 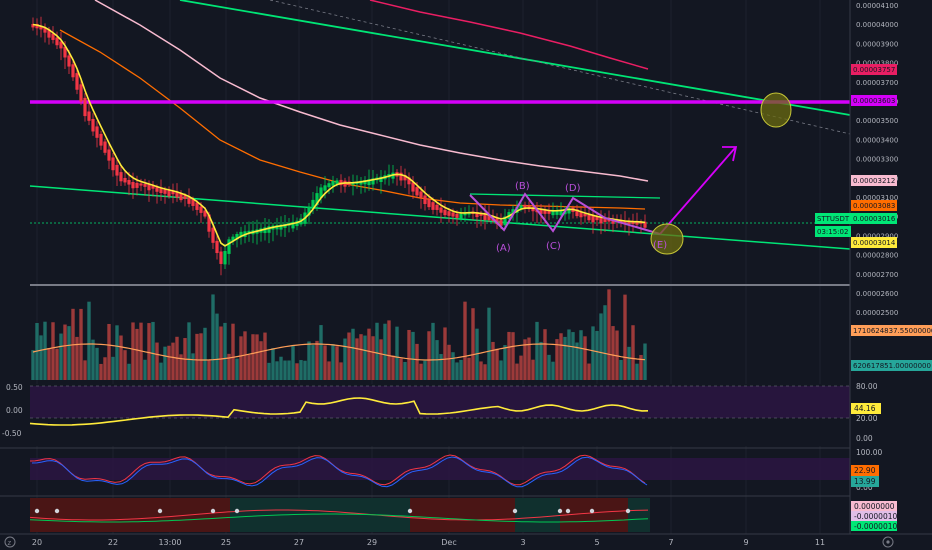 I want to click on rsi-left-tick-1: 0.00, so click(x=14, y=410).